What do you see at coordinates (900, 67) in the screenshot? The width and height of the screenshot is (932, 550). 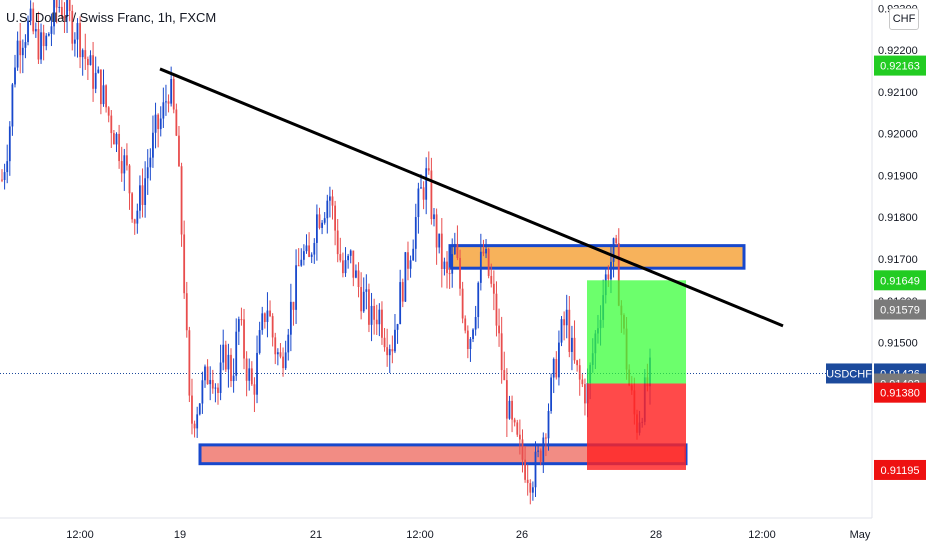 I see `price-badge-label: 0.92163` at bounding box center [900, 67].